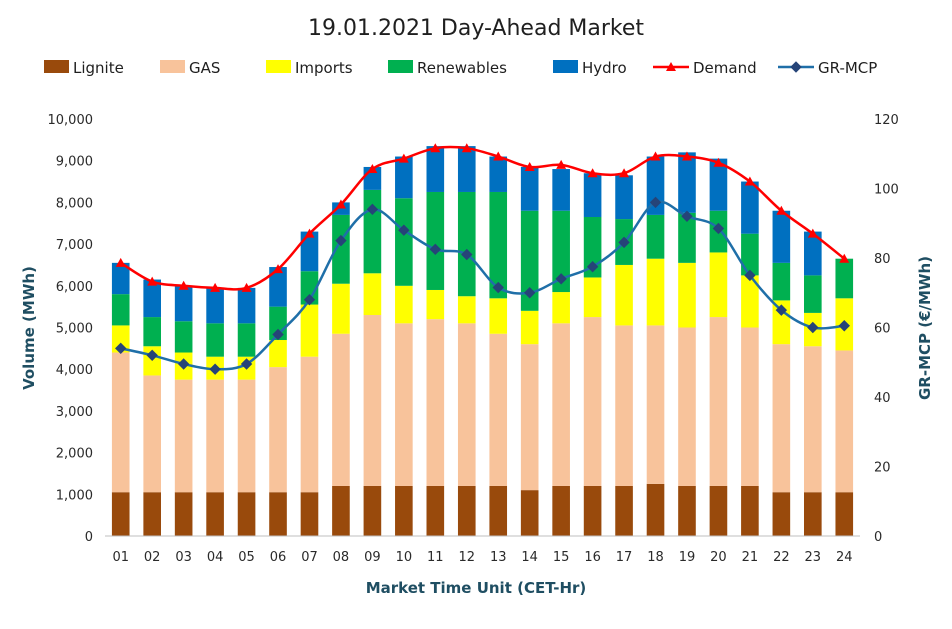 The height and width of the screenshot is (629, 952). Describe the element at coordinates (183, 557) in the screenshot. I see `x-tick-label: 03` at that location.